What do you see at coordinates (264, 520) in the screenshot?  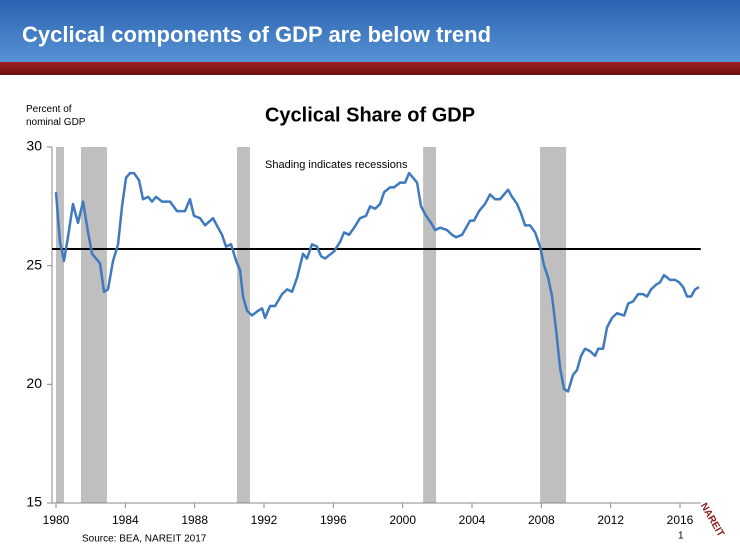 I see `x-tick-label: 1992` at bounding box center [264, 520].